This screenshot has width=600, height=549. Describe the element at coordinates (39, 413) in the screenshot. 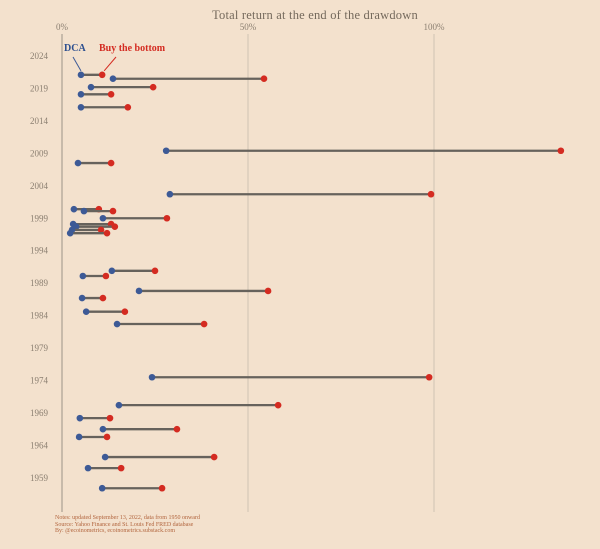

I see `y-tick-label: 1969` at that location.